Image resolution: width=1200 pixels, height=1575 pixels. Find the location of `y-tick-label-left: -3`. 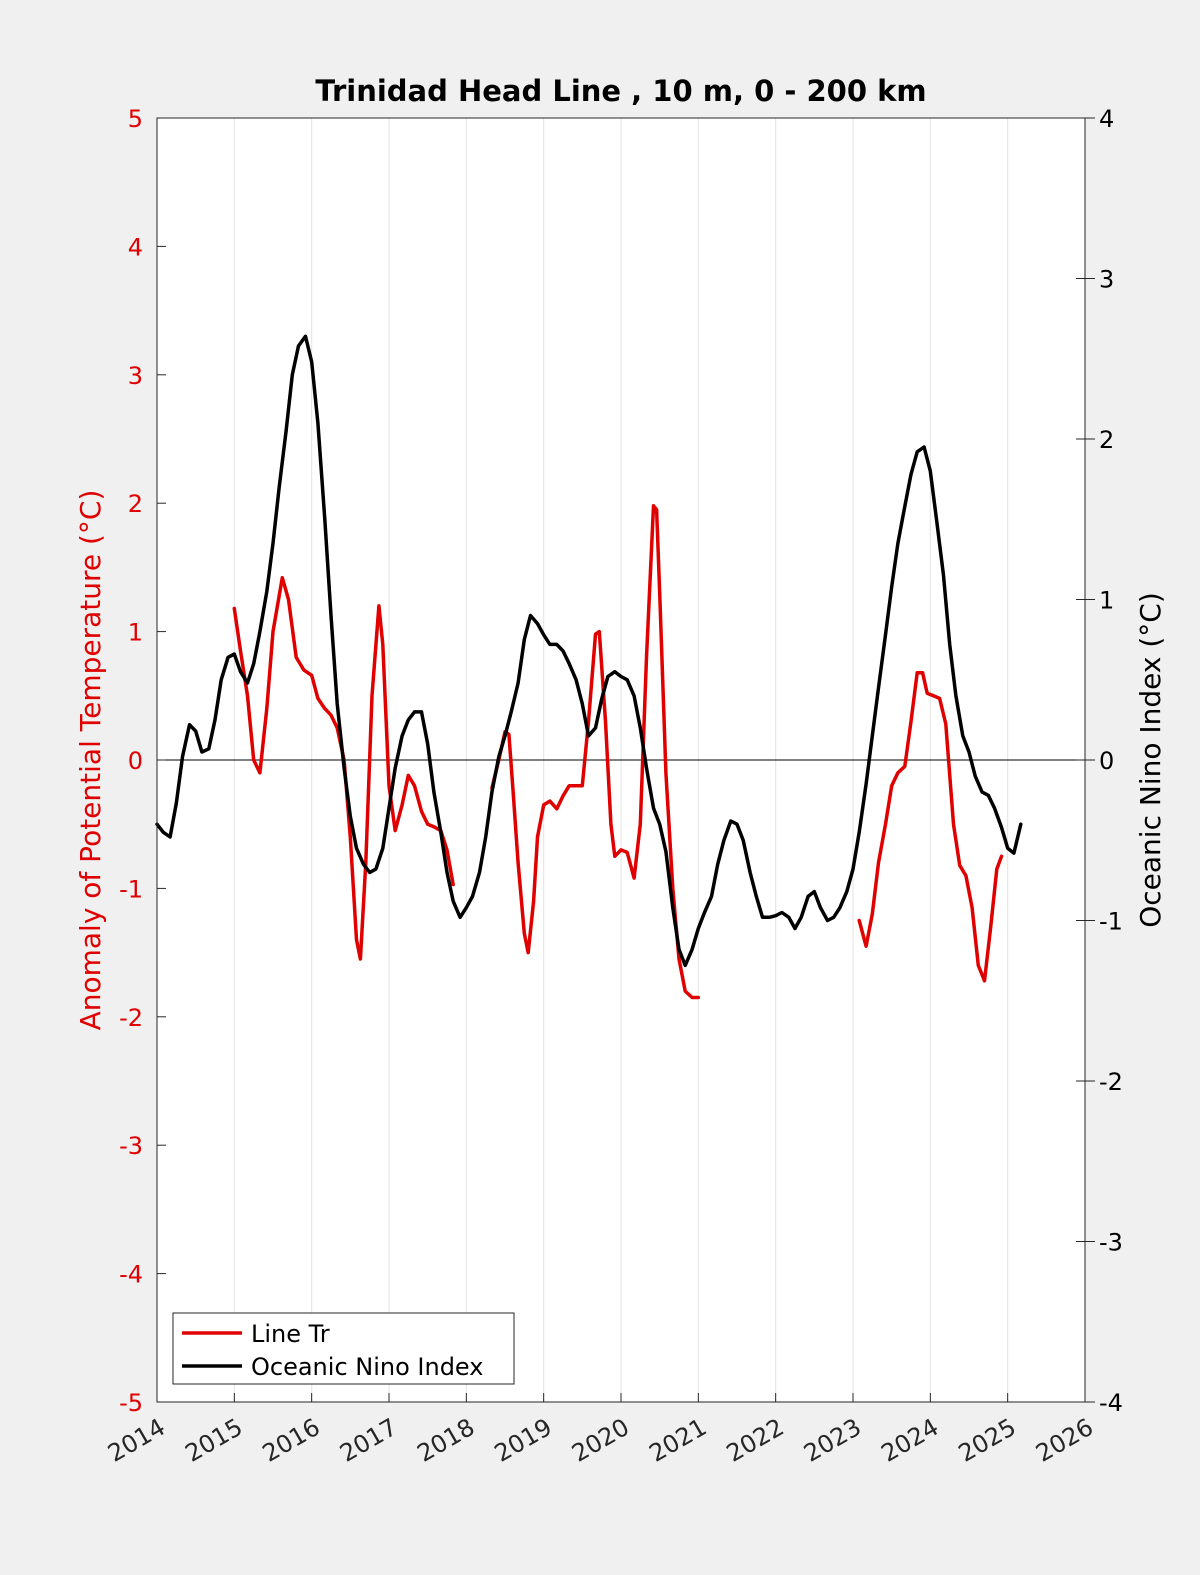

y-tick-label-left: -3 is located at coordinates (131, 1146).